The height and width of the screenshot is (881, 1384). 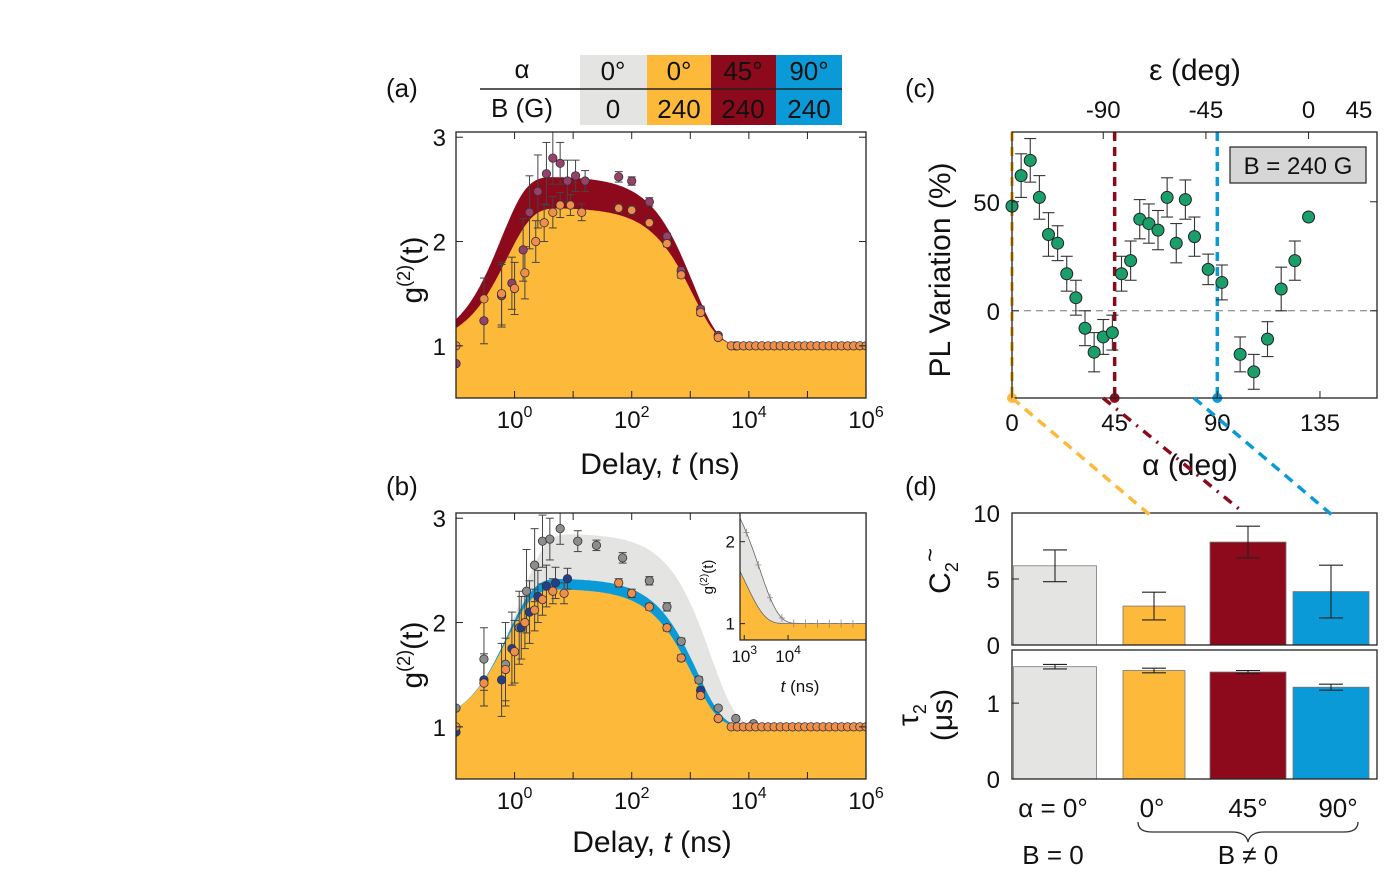 I want to click on panel-b-inset: 103 104 1 2, so click(x=796, y=589).